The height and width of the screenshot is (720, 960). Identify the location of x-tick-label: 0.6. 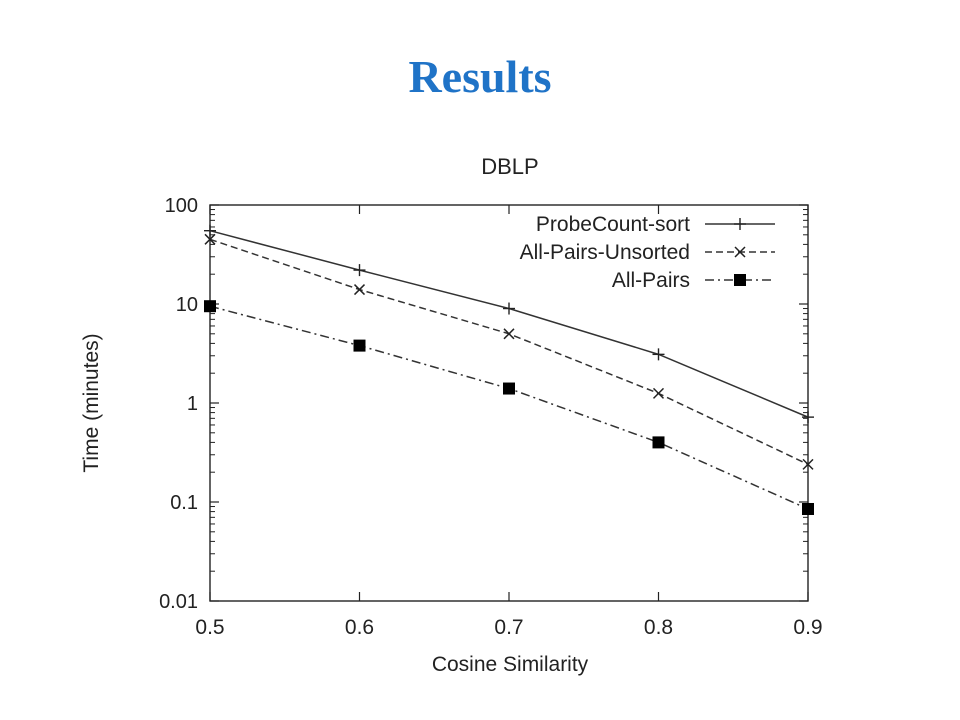
(359, 627).